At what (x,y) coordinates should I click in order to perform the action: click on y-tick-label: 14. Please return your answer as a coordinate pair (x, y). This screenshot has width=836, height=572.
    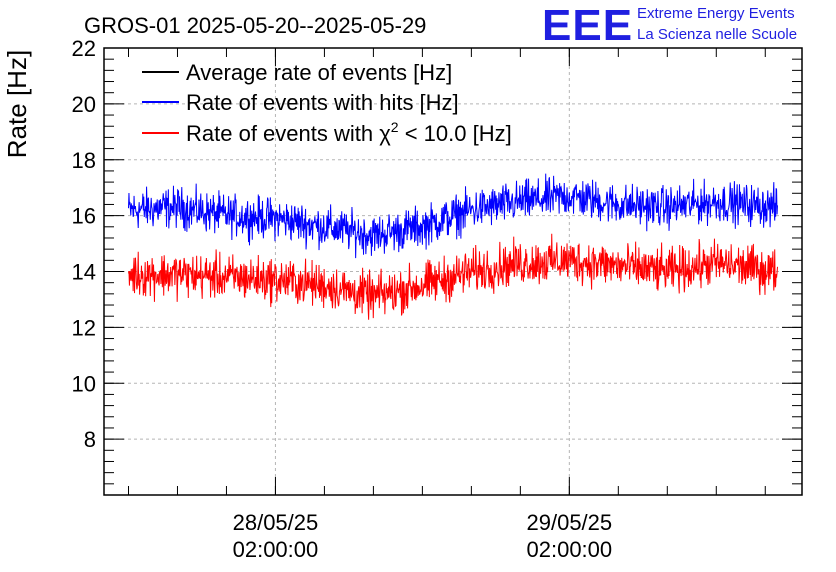
    Looking at the image, I should click on (84, 272).